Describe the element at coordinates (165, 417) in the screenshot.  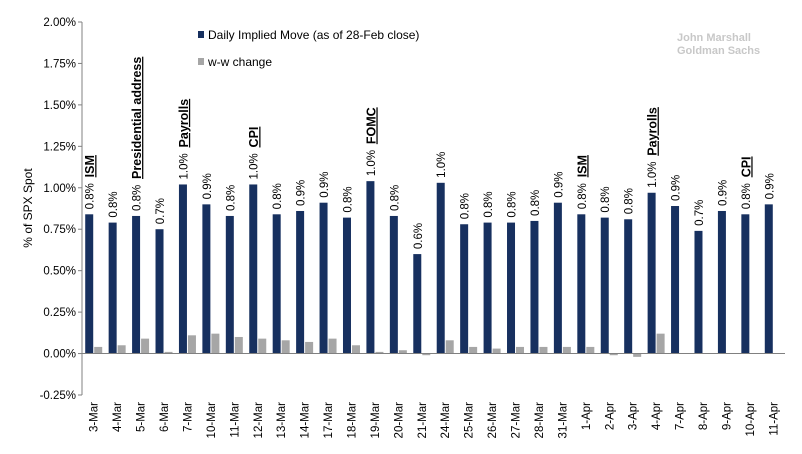
I see `x-tick-label: 6-Mar` at that location.